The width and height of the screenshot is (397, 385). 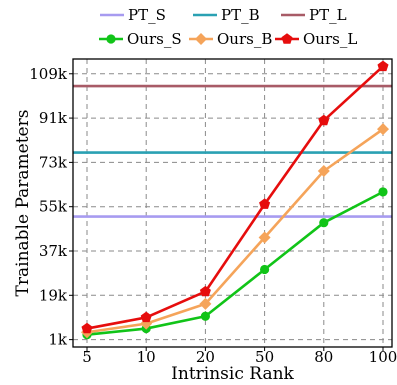 I want to click on y-tick-label: 37k, so click(x=53, y=251).